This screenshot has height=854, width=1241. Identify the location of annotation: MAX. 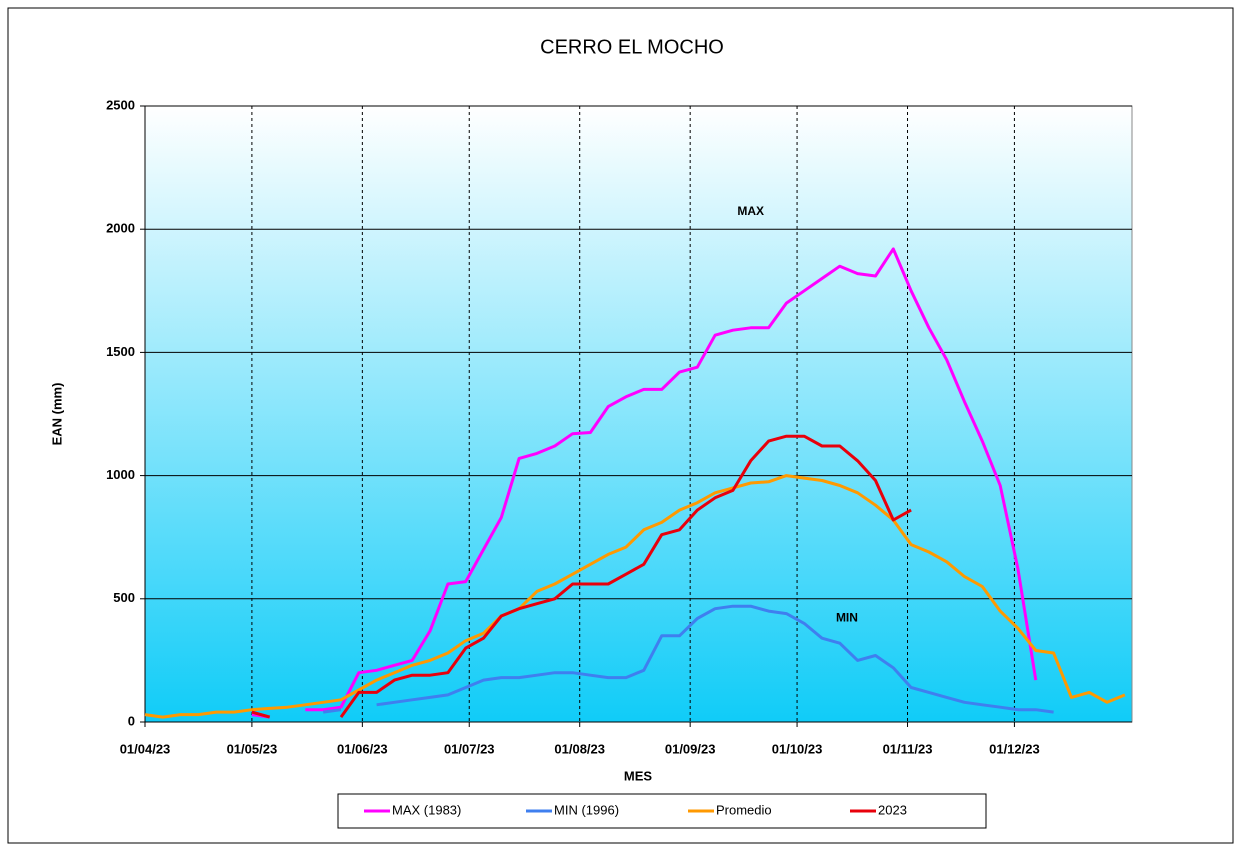
(750, 211).